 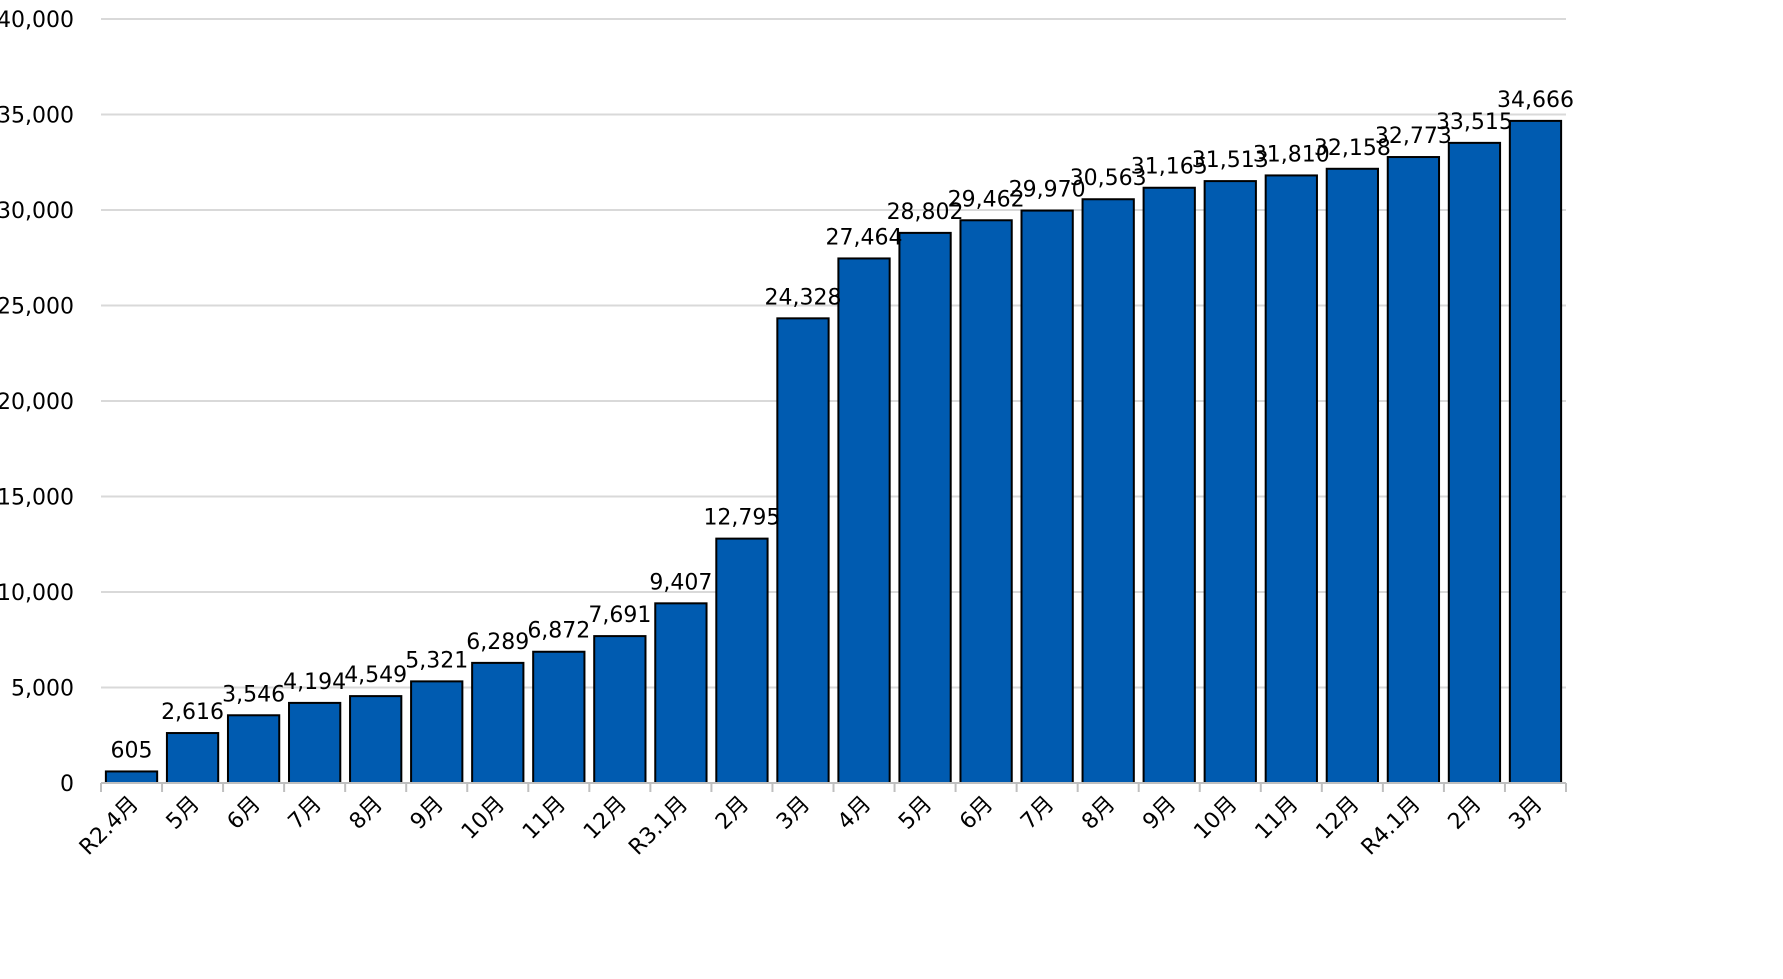 I want to click on data-label: 31,810, so click(x=1291, y=154).